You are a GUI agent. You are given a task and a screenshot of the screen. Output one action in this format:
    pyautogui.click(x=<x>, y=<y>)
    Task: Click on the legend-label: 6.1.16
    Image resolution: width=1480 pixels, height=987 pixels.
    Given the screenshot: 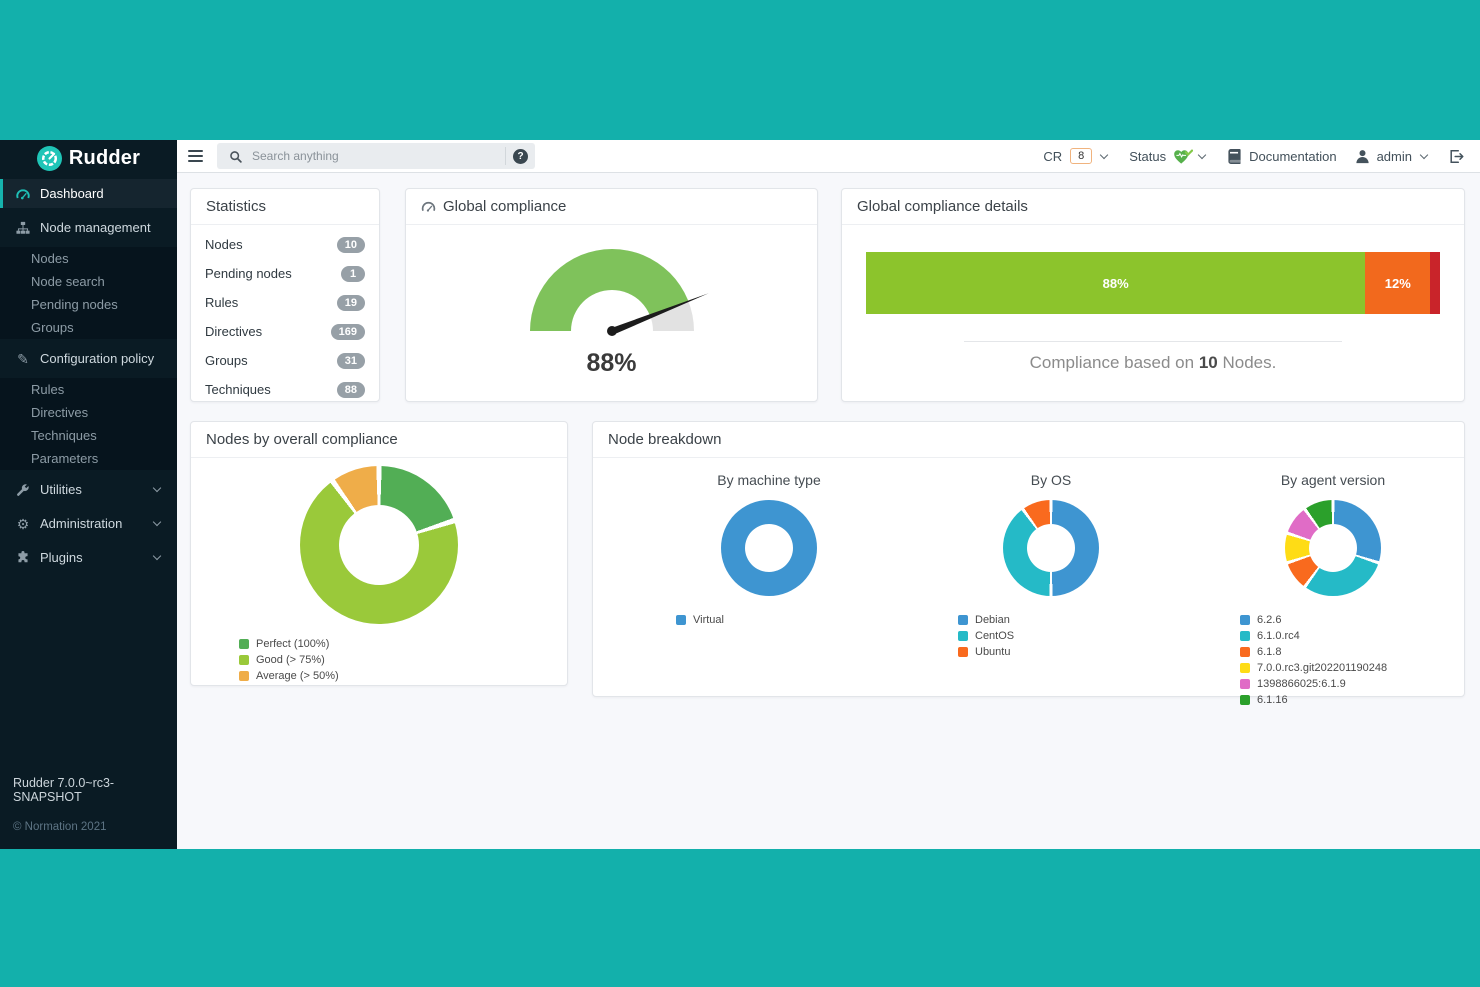 What is the action you would take?
    pyautogui.click(x=1272, y=700)
    